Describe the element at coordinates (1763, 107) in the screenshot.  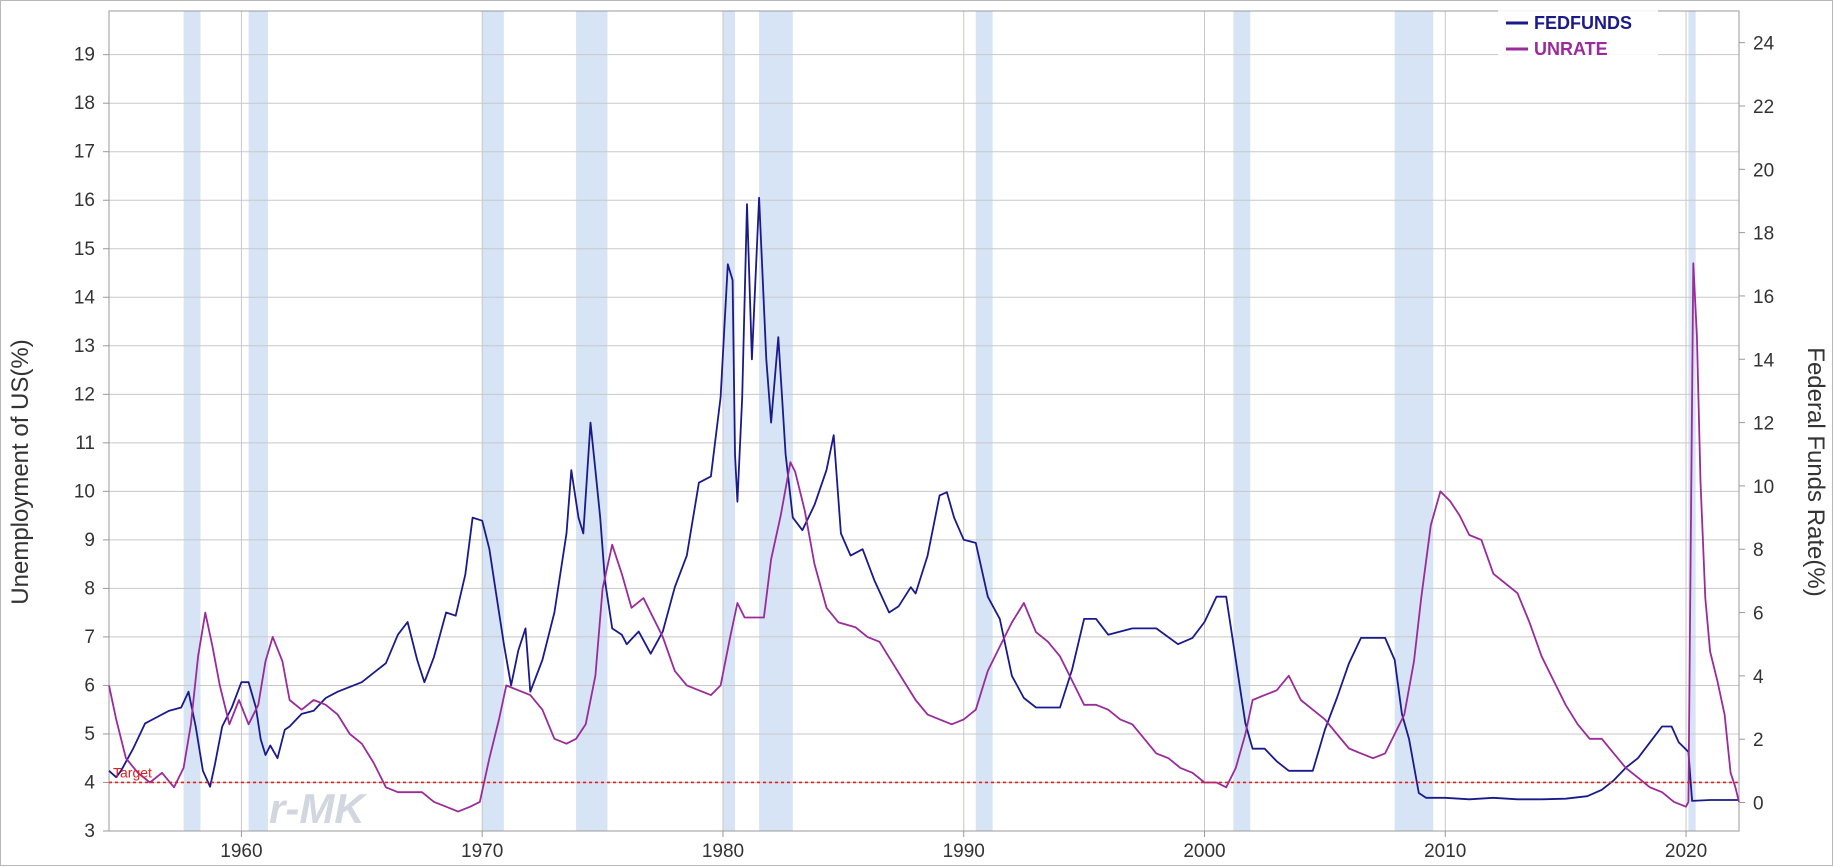
I see `tick-label-right: 22` at that location.